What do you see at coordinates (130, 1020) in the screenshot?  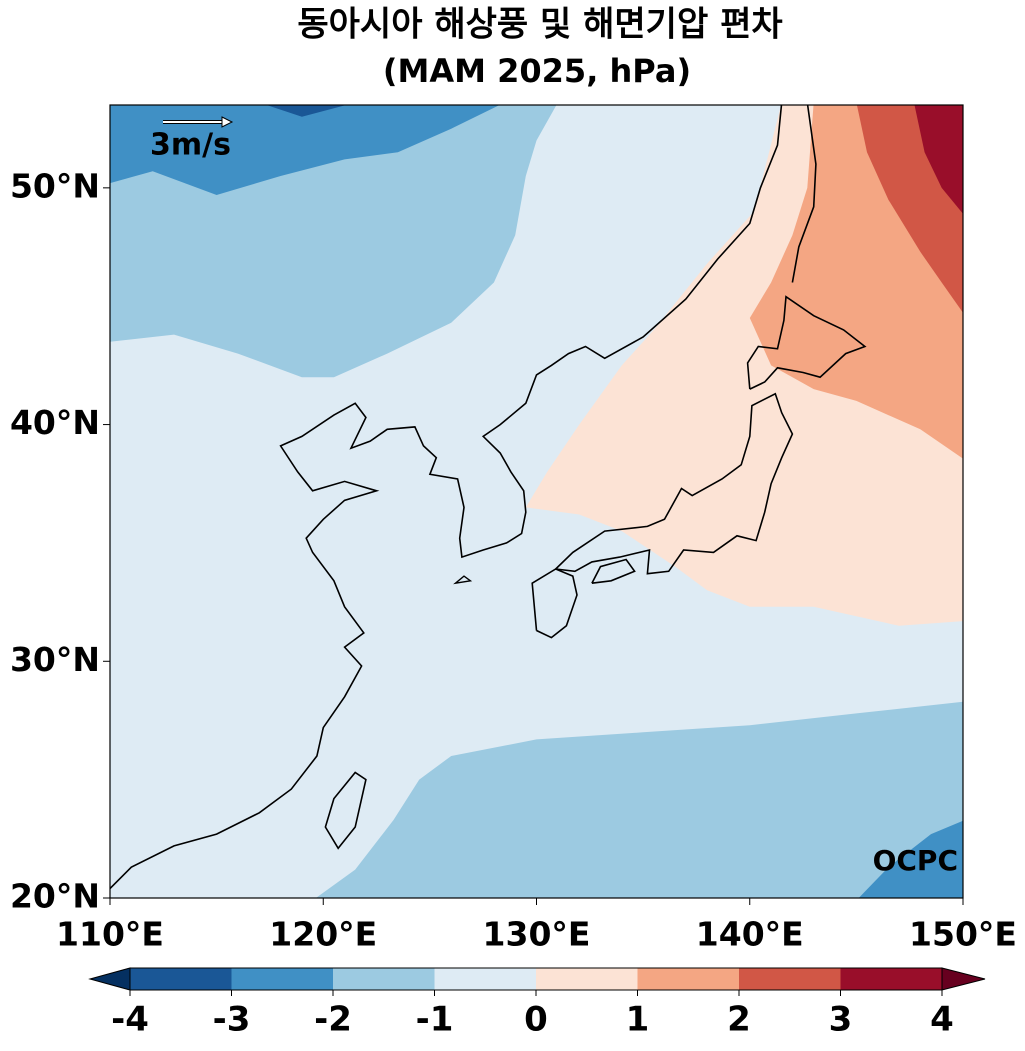 I see `colorbar-tick-label: -4` at bounding box center [130, 1020].